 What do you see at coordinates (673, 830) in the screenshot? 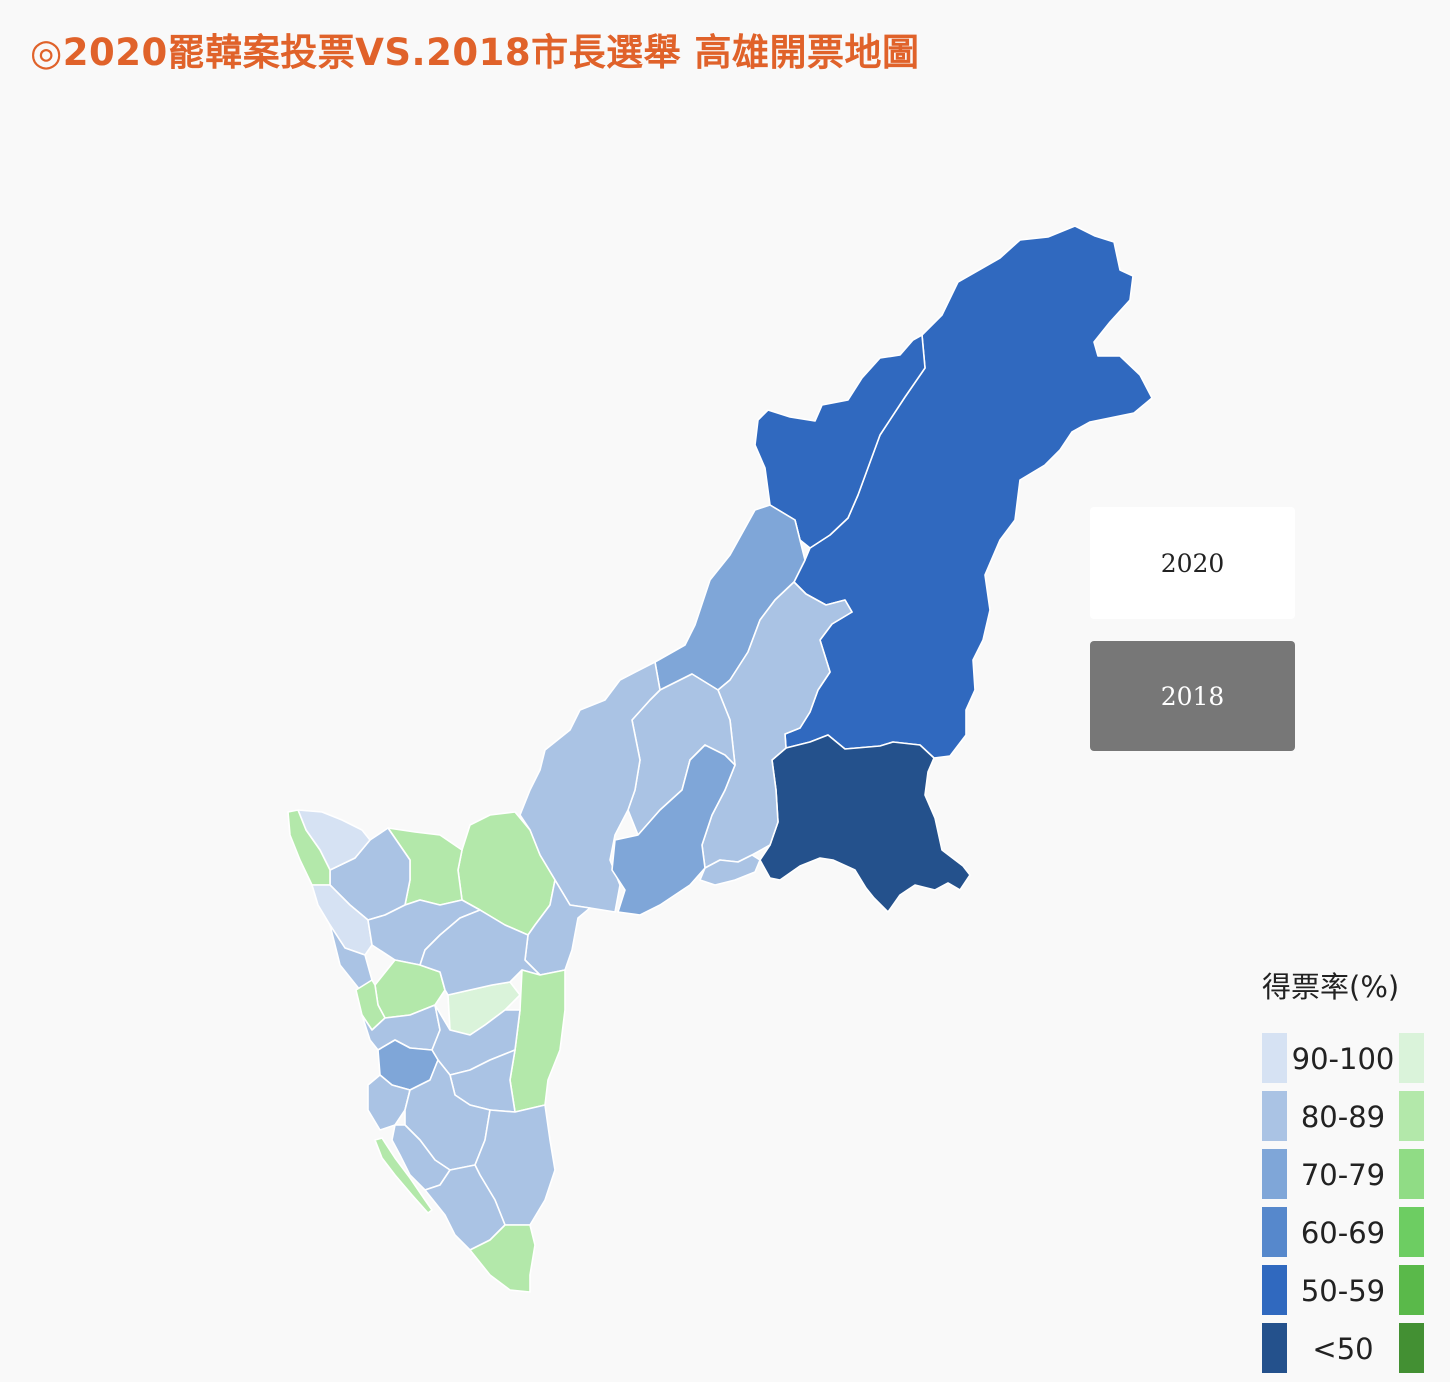
I see `district-qishan` at bounding box center [673, 830].